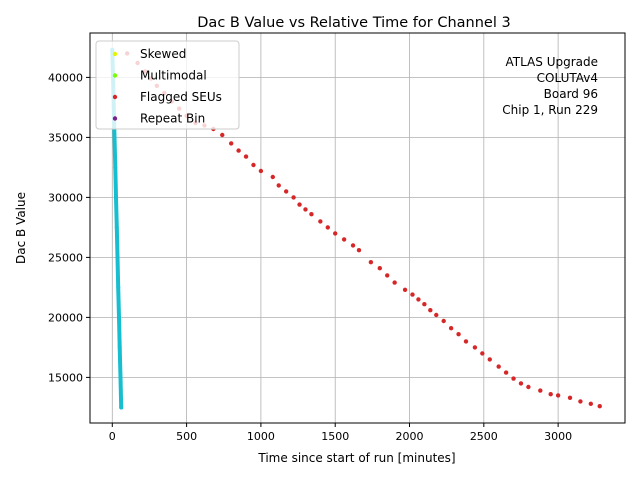  I want to click on x-axis-ticks: 0 500 1000 1500 2000 2500 3000, so click(340, 433).